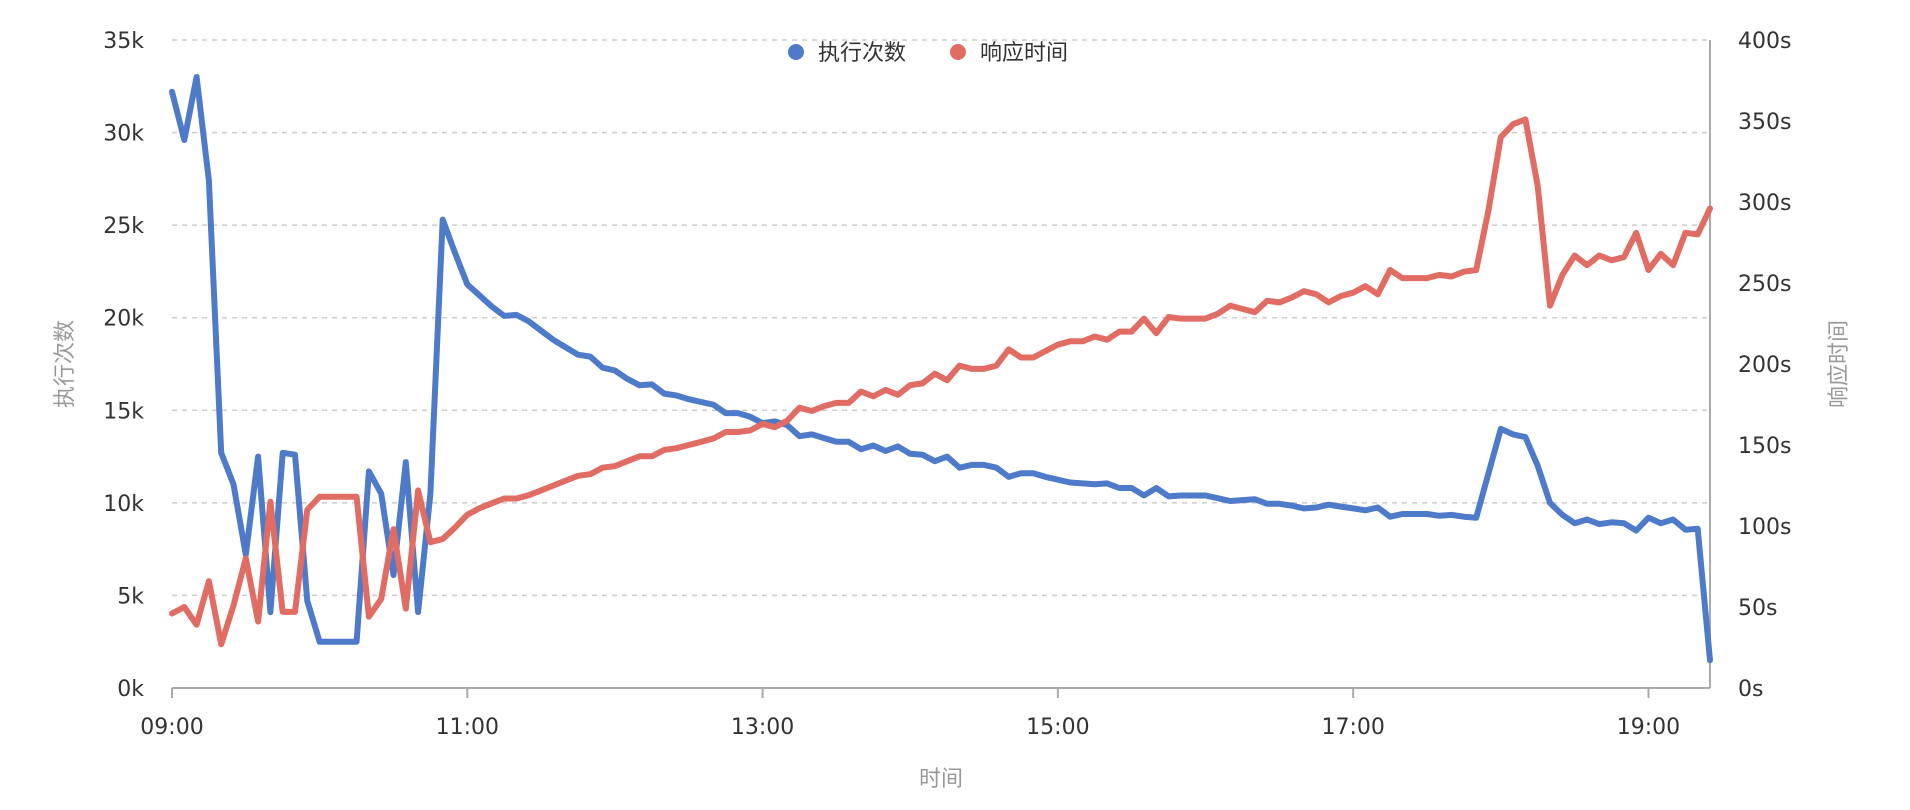  I want to click on right-y-tick-label: 300s, so click(1764, 203).